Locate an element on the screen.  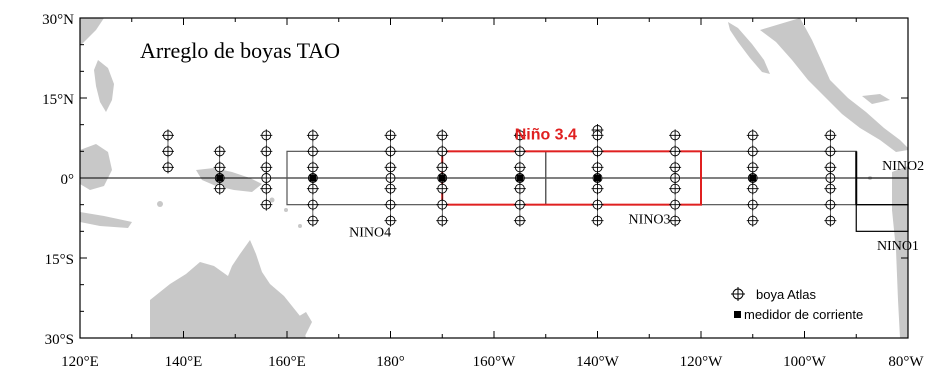
map-title: Arreglo de boyas TAO is located at coordinates (240, 50).